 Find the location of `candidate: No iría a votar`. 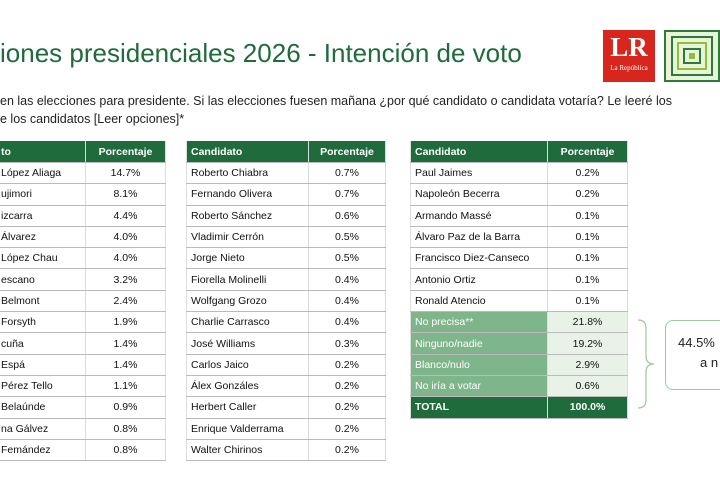

candidate: No iría a votar is located at coordinates (479, 386).